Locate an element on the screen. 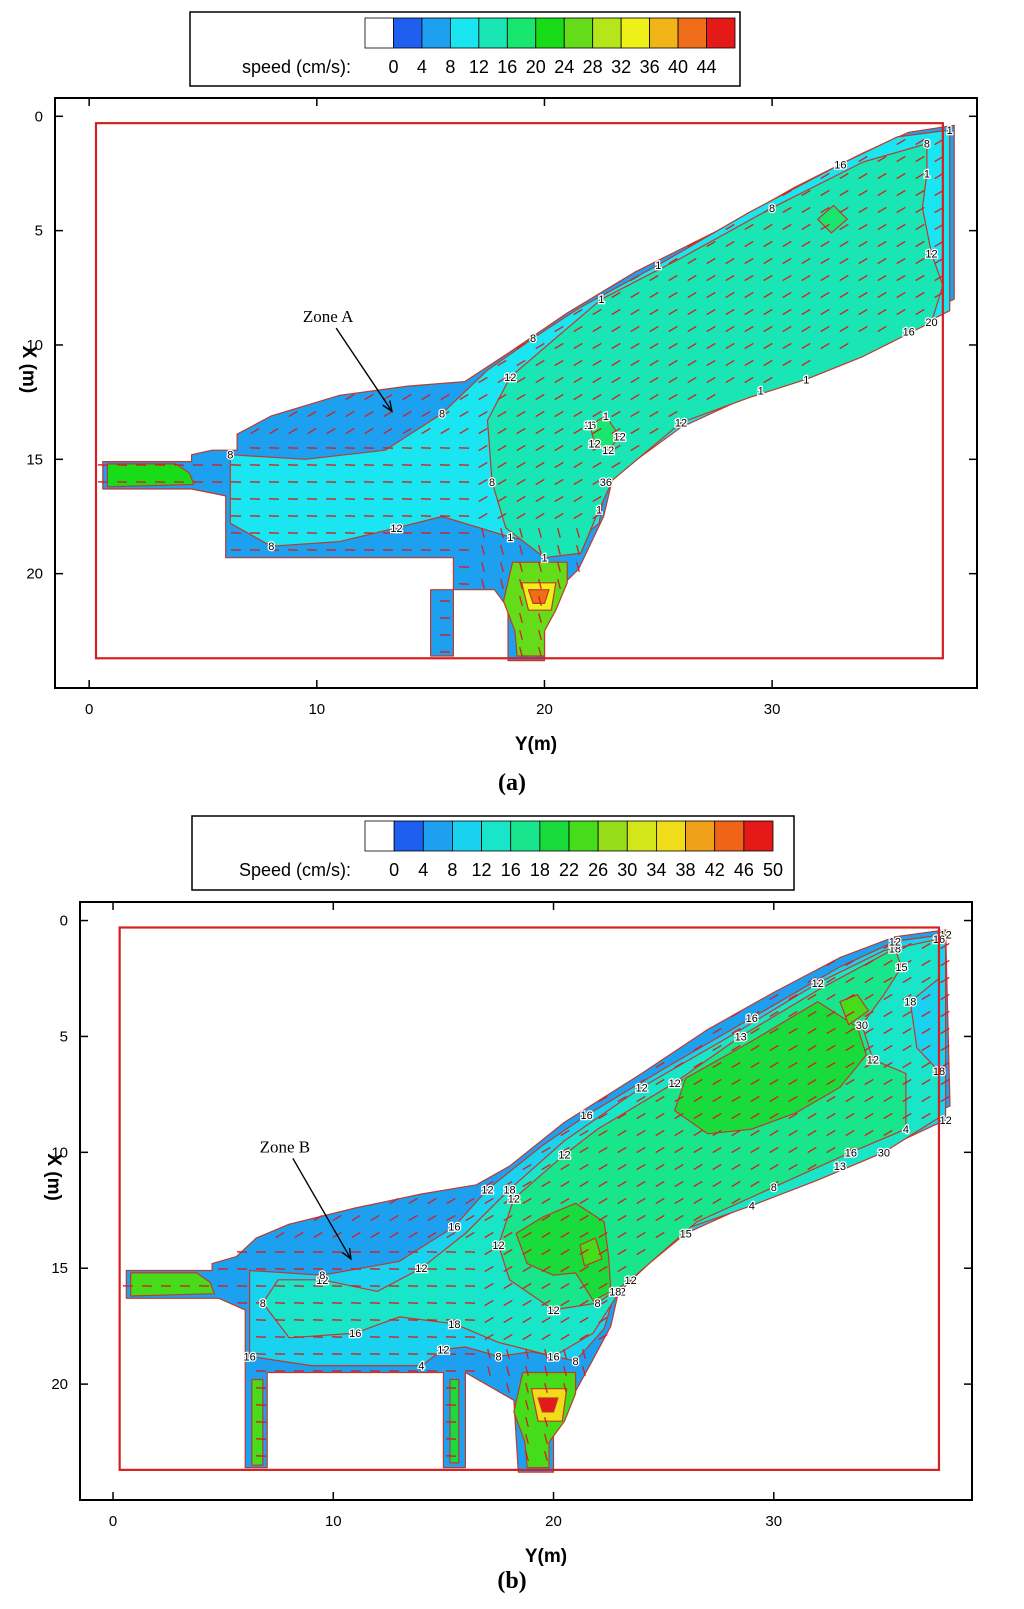 The width and height of the screenshot is (1024, 1609). contour-label: 18 is located at coordinates (454, 1325).